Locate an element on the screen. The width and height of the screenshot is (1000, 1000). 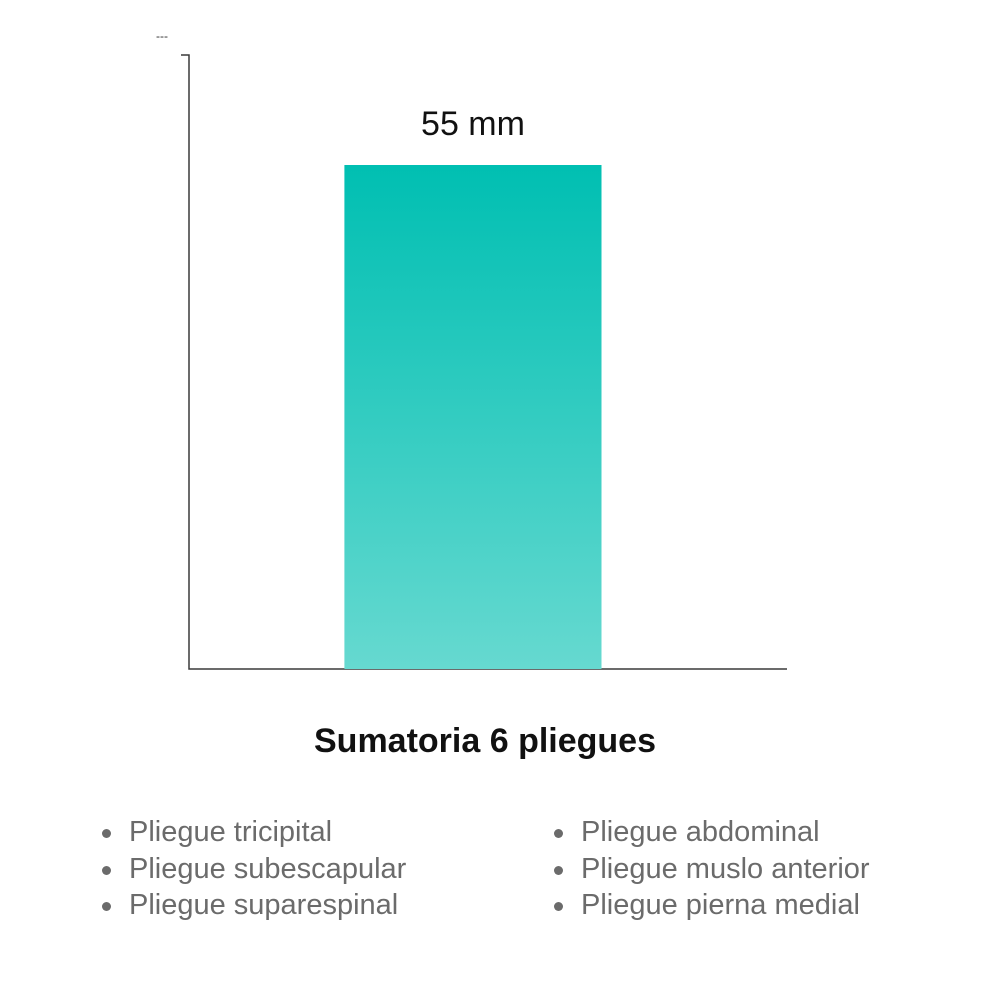
legend-item-label: Pliegue tricipital is located at coordinates (231, 832).